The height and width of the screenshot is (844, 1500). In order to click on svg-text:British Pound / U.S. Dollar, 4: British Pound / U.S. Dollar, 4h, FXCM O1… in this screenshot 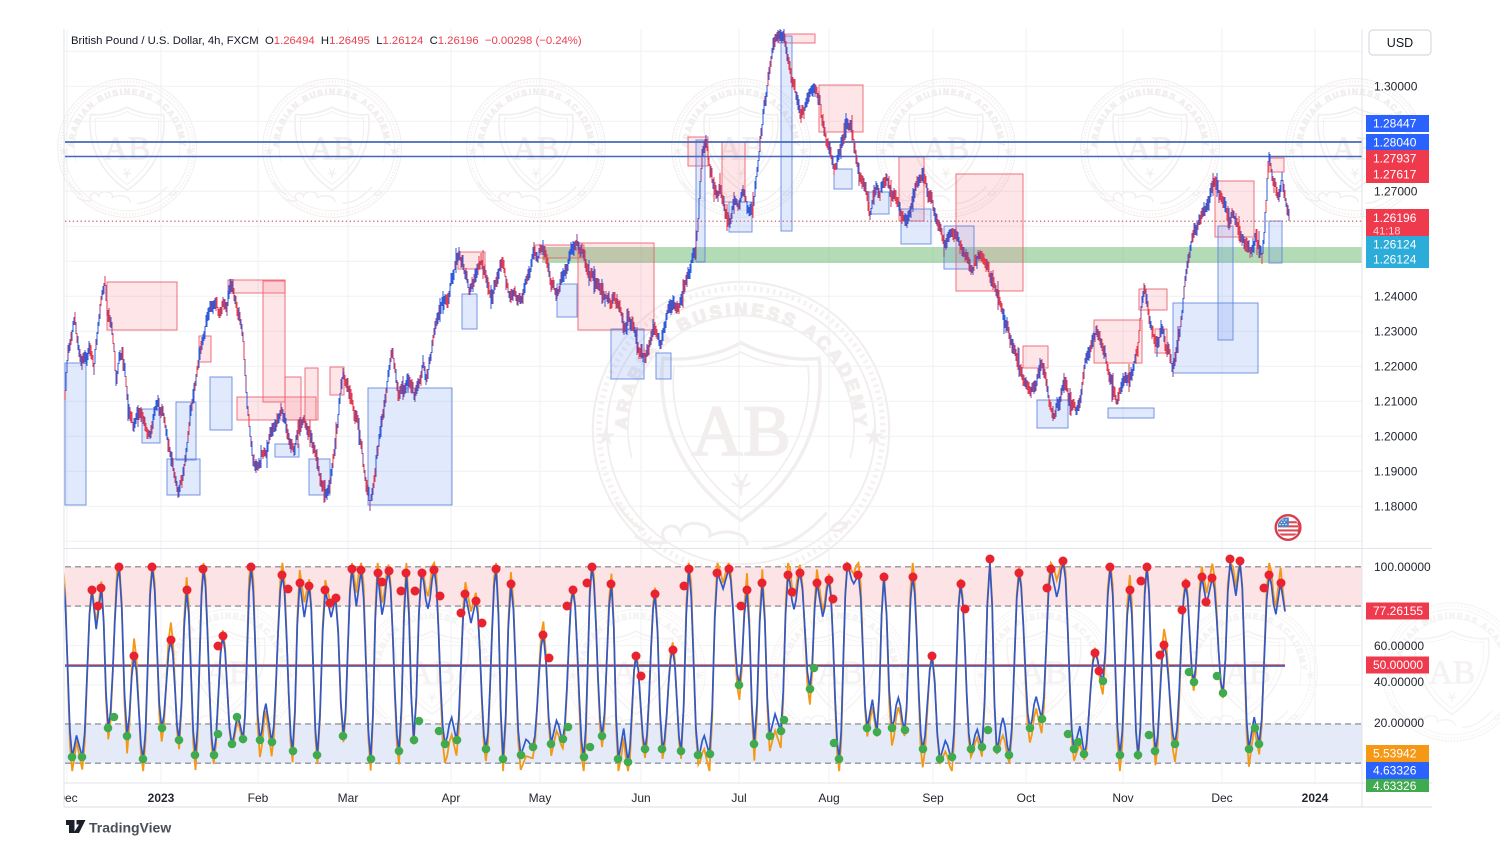, I will do `click(326, 41)`.